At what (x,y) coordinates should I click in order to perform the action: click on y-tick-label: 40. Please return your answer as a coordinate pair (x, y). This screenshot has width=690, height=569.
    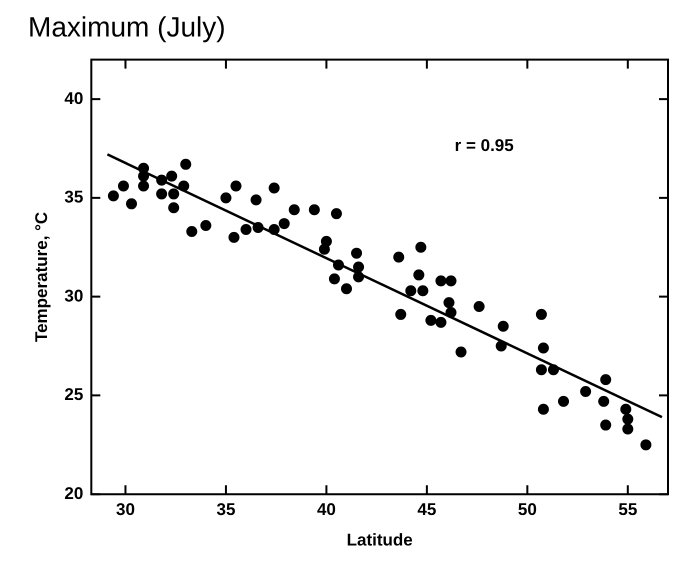
    Looking at the image, I should click on (74, 98).